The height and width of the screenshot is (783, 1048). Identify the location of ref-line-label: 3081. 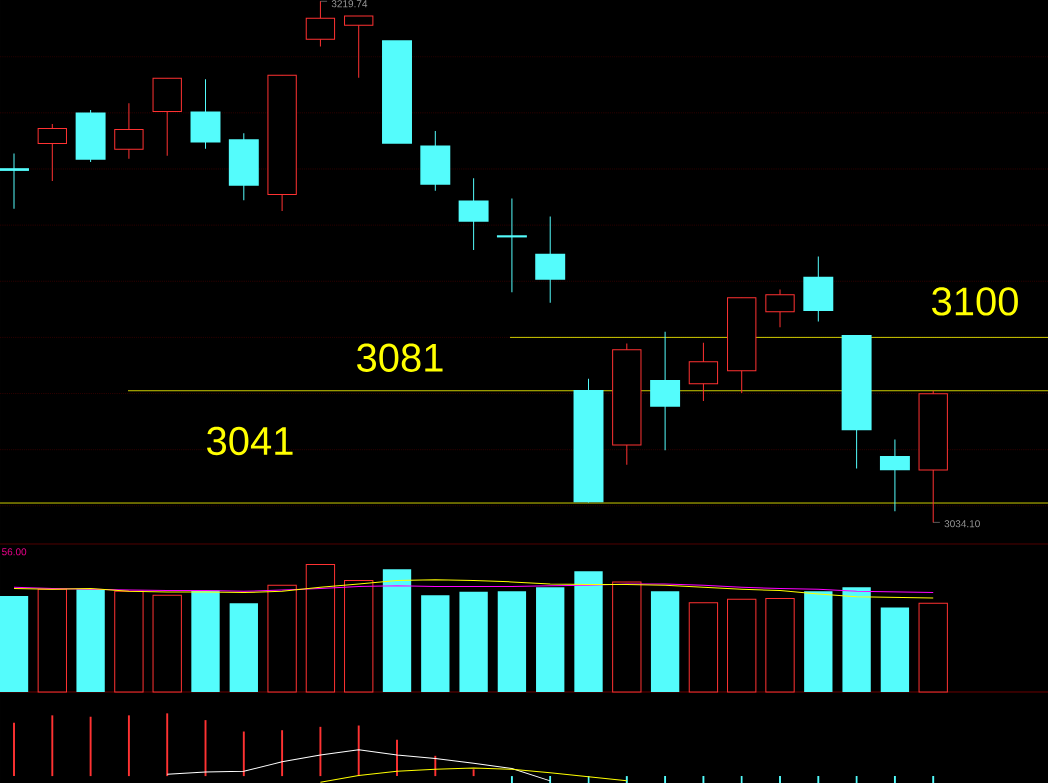
(400, 357).